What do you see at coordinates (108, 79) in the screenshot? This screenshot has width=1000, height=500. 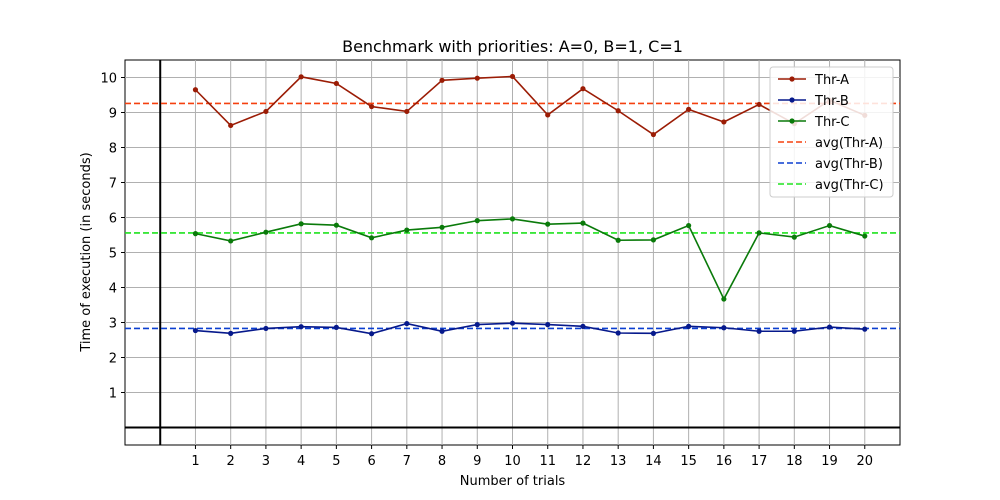 I see `y-tick-label: 10` at bounding box center [108, 79].